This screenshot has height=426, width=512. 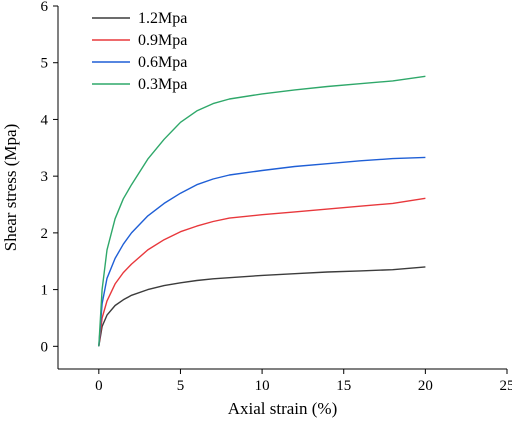 What do you see at coordinates (262, 306) in the screenshot?
I see `series-line-1-2mpa` at bounding box center [262, 306].